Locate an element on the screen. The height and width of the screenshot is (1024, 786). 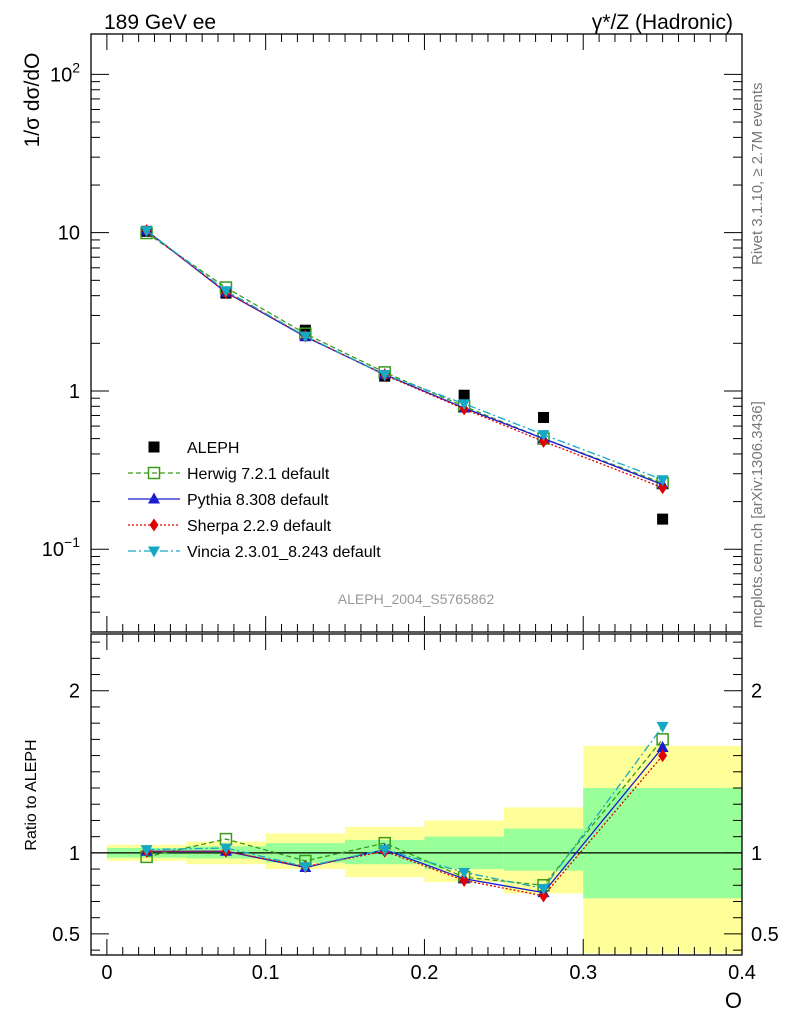
main-ytick-label: 1 is located at coordinates (74, 392).